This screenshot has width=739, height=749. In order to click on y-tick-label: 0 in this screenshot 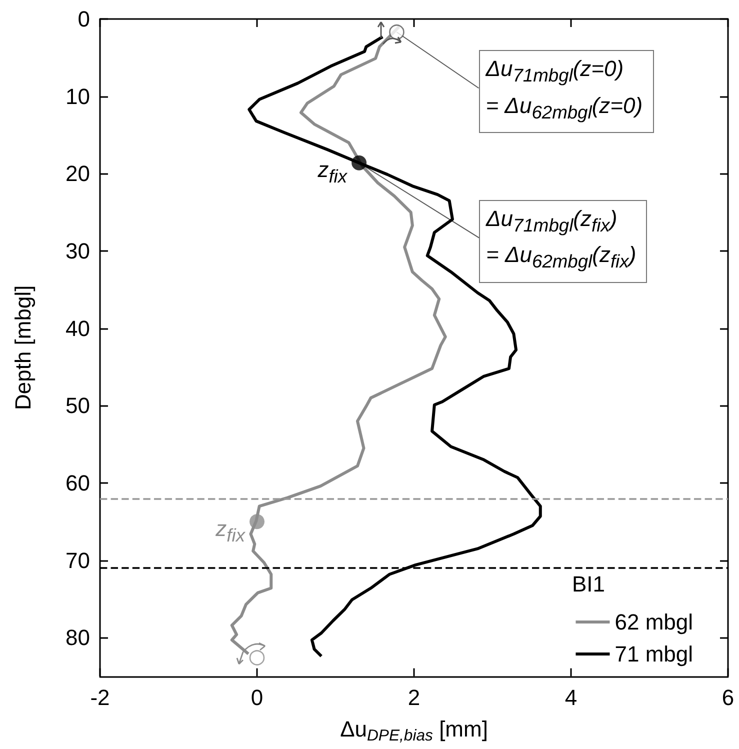, I will do `click(84, 19)`.